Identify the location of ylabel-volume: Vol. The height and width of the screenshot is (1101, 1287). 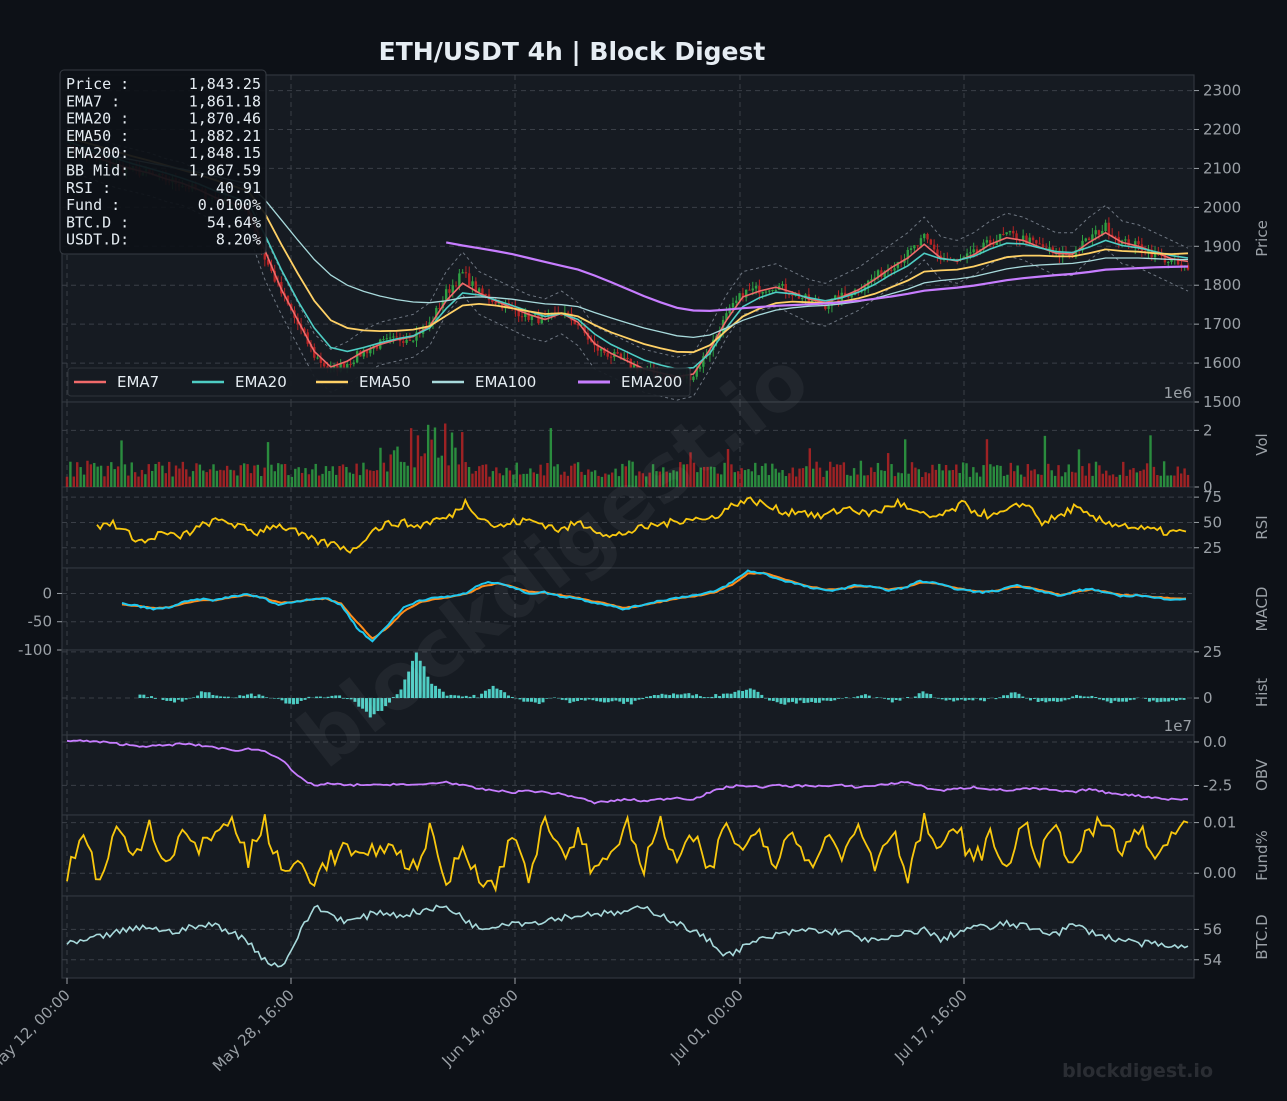
(1262, 444).